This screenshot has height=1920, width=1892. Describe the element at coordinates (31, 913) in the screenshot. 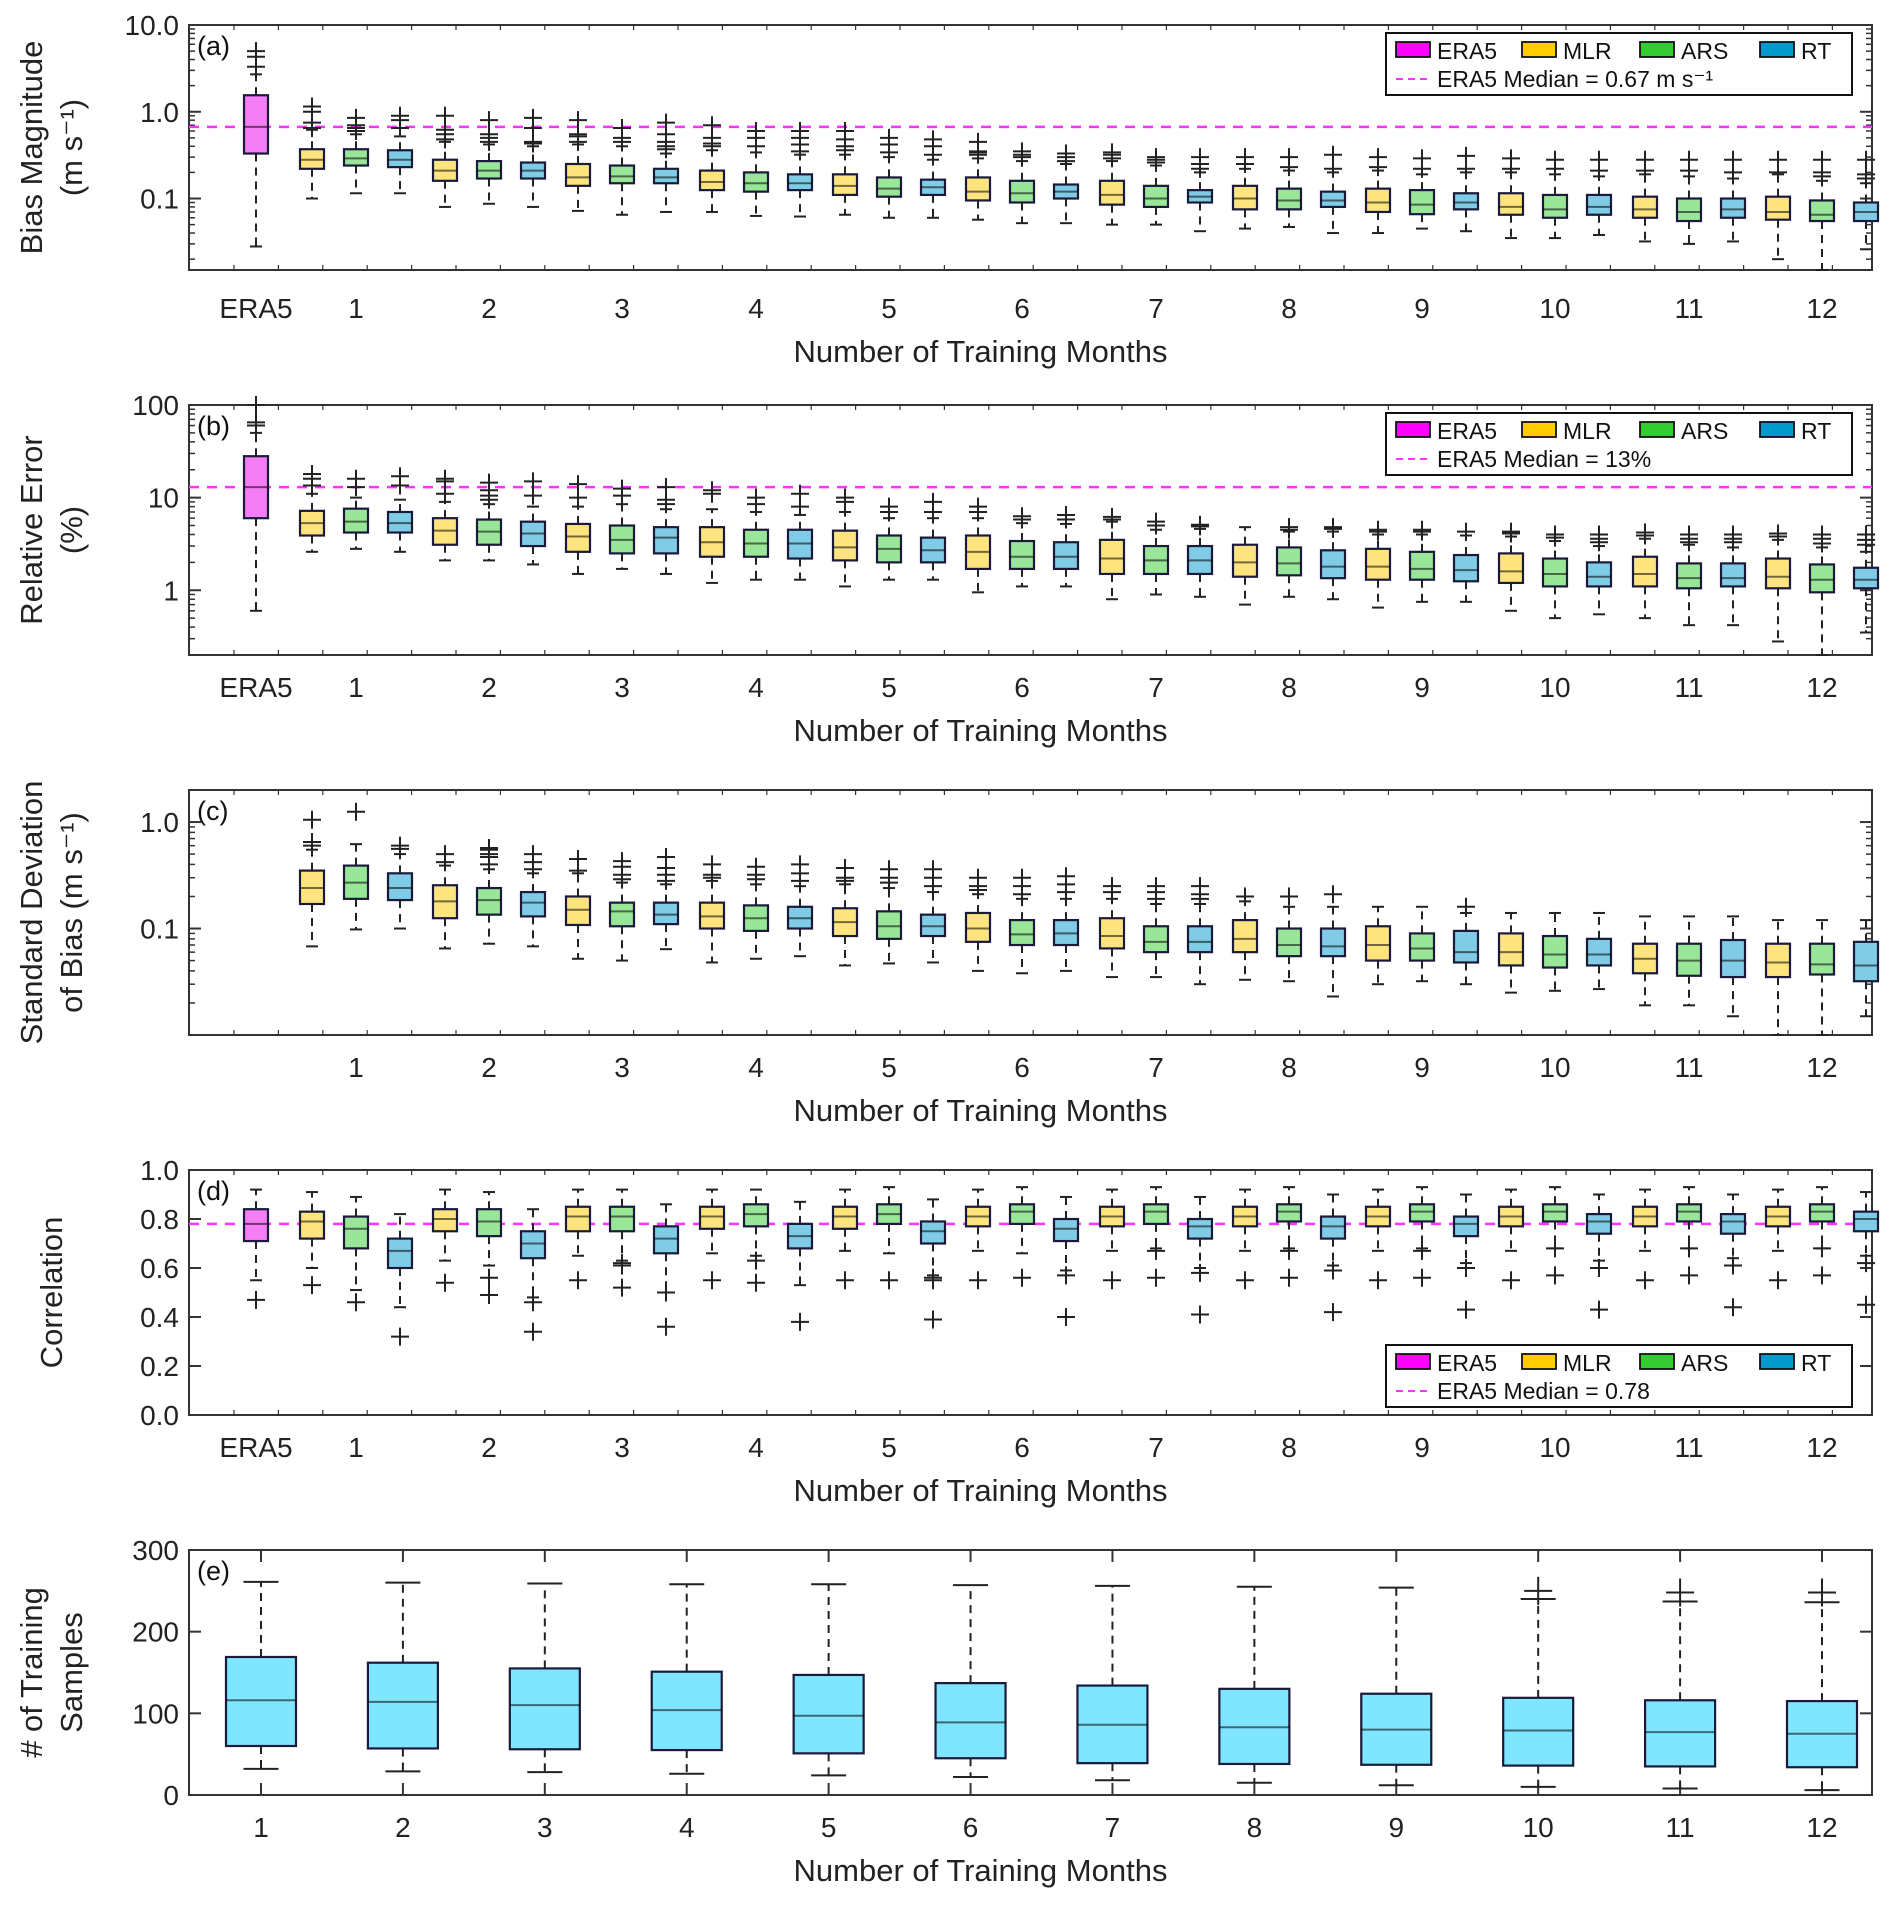

I see `y-axis-title: Standard Deviation` at that location.